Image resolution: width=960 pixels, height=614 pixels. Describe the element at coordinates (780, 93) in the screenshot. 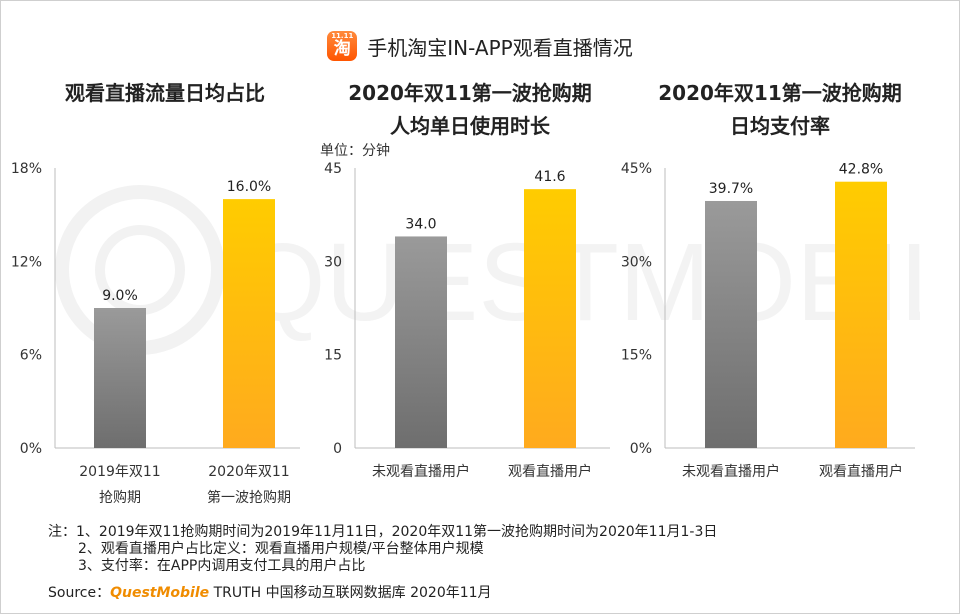

I see `panel-3-title-line-1: 2020年双11第一波抢购期` at that location.